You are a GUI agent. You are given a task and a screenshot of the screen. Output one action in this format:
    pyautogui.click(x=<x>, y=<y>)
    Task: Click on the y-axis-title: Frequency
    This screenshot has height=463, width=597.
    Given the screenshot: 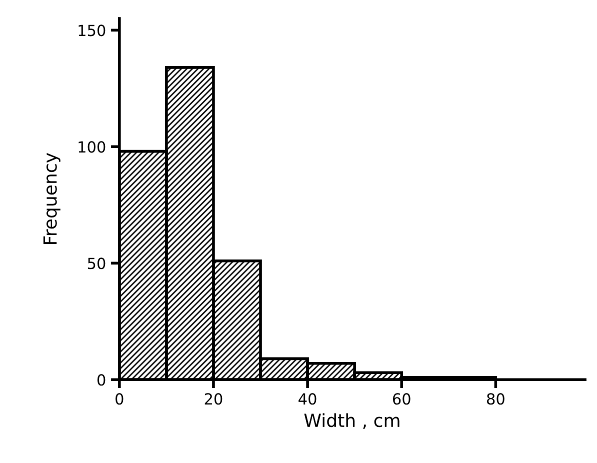 What is the action you would take?
    pyautogui.click(x=51, y=198)
    